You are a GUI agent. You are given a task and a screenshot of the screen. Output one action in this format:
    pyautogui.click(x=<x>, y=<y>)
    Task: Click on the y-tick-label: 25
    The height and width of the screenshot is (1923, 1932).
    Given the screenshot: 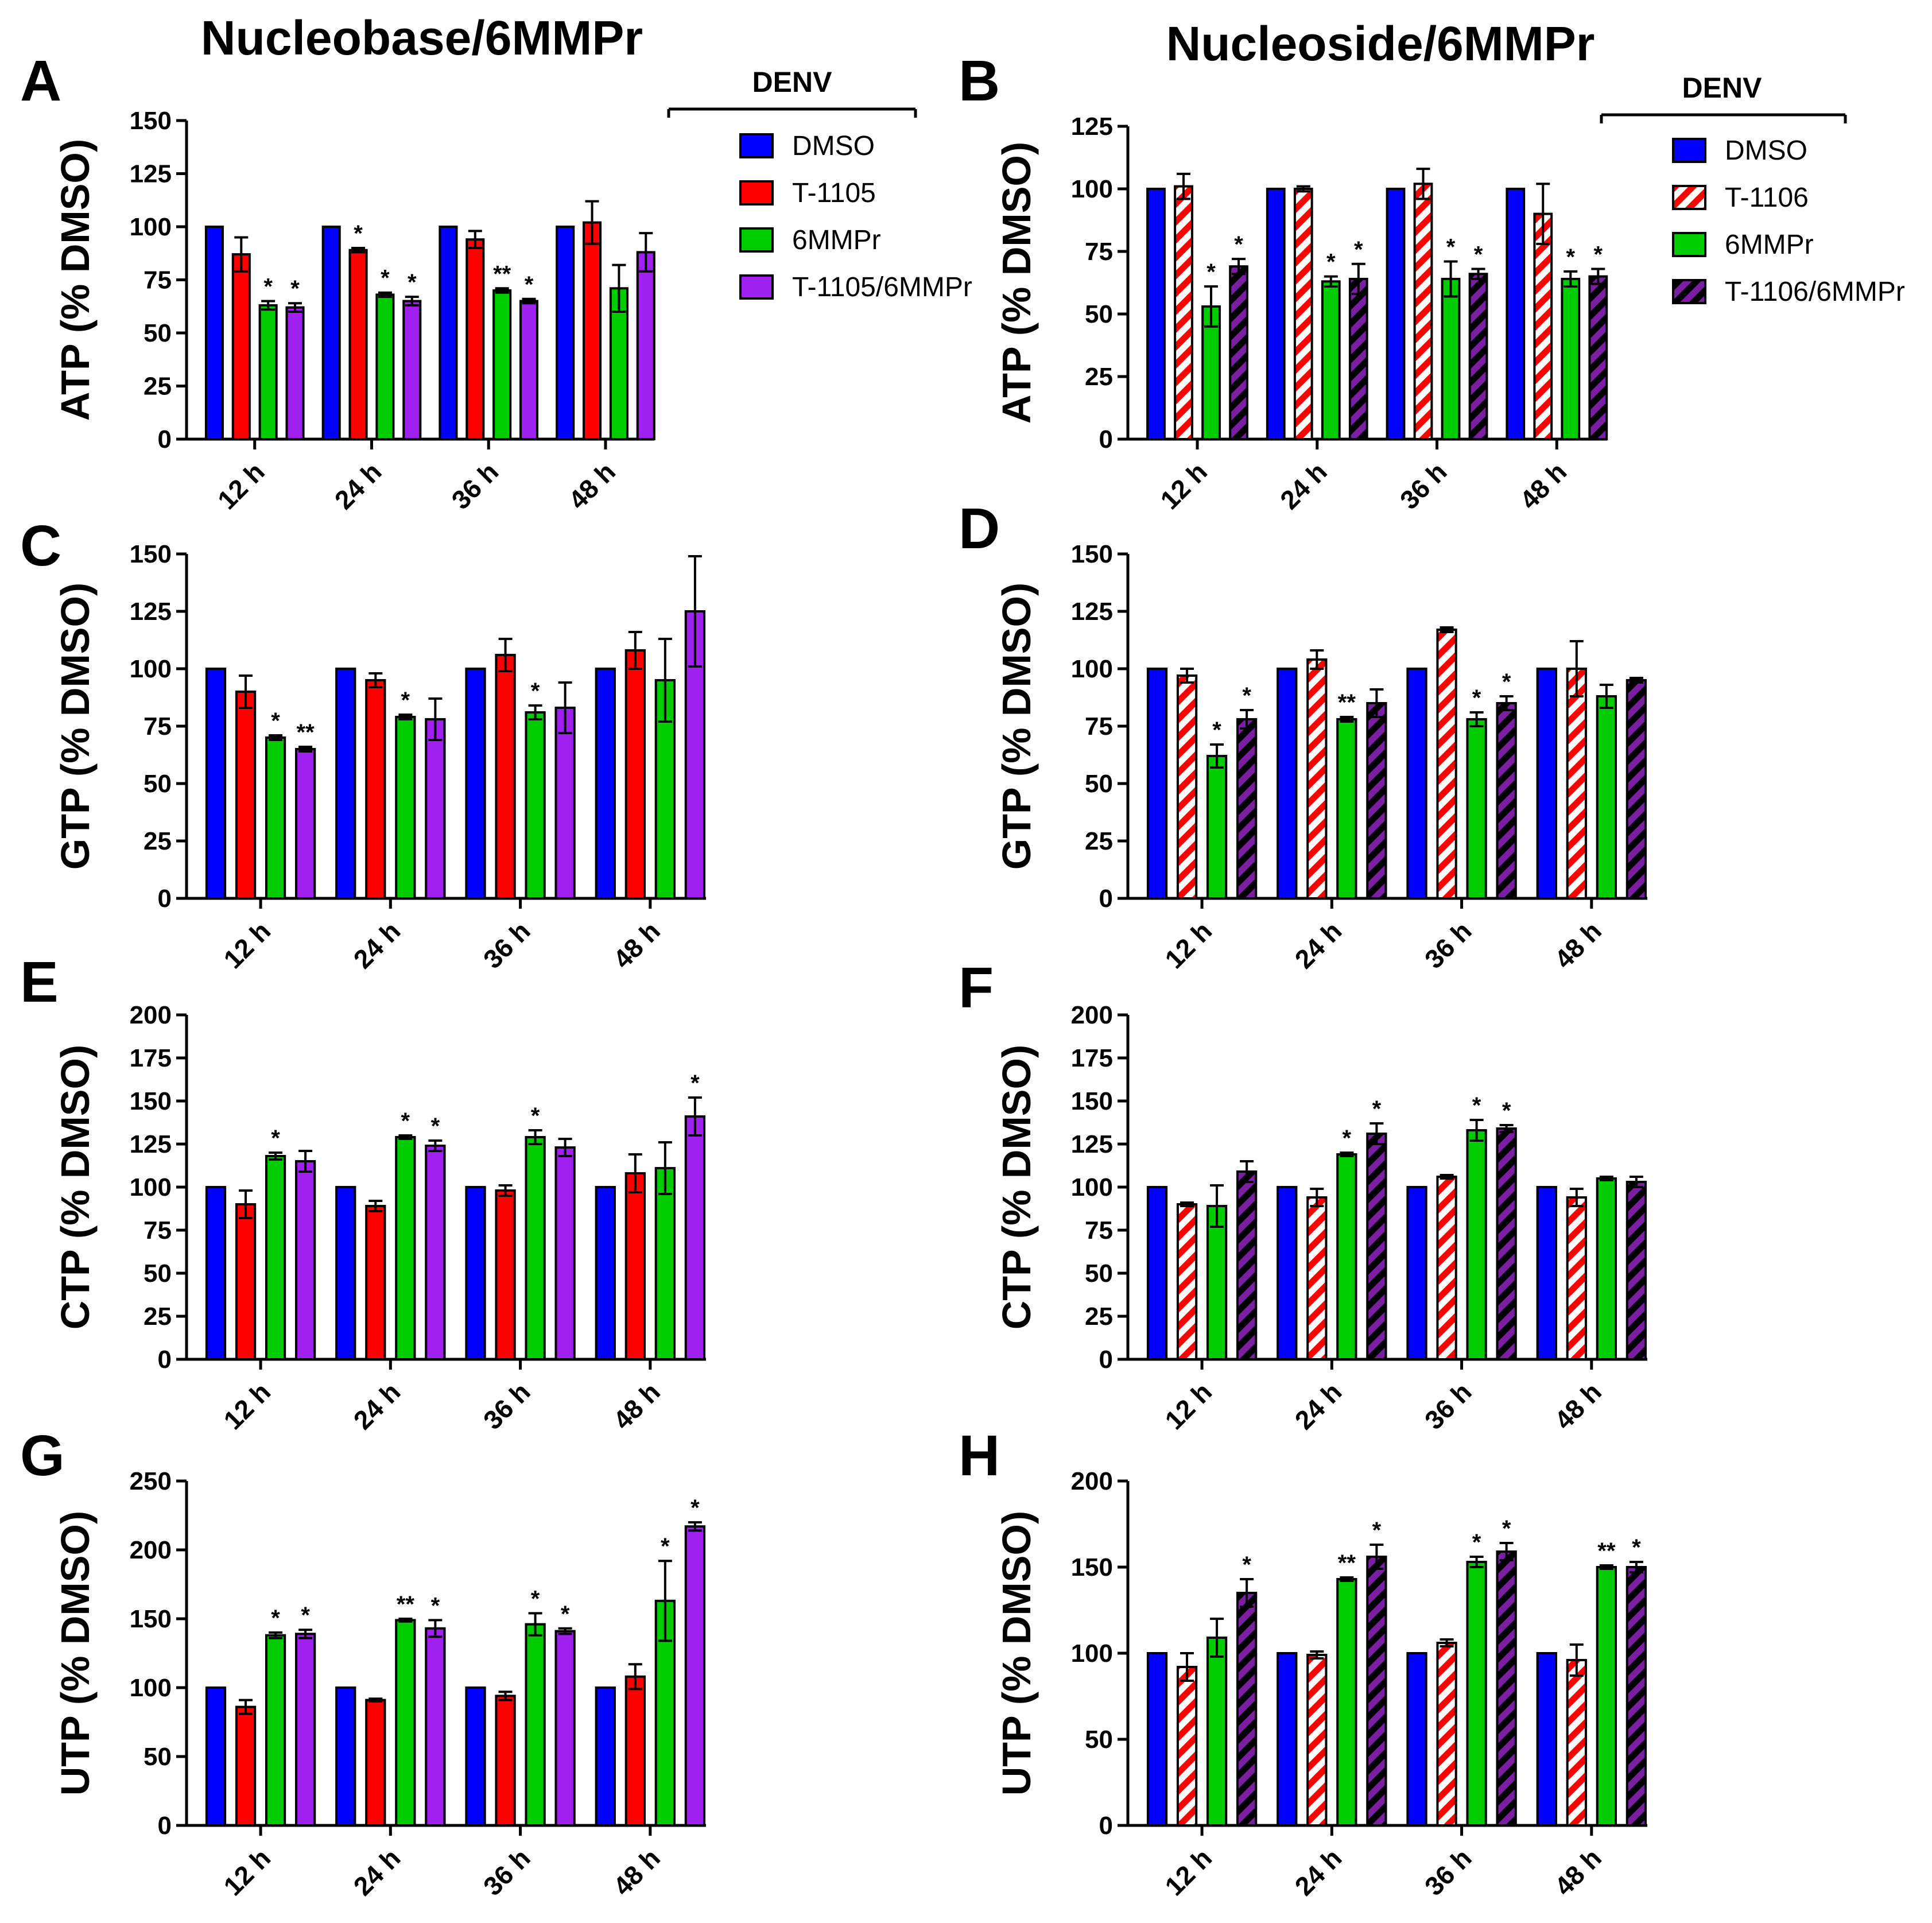 What is the action you would take?
    pyautogui.click(x=1099, y=1316)
    